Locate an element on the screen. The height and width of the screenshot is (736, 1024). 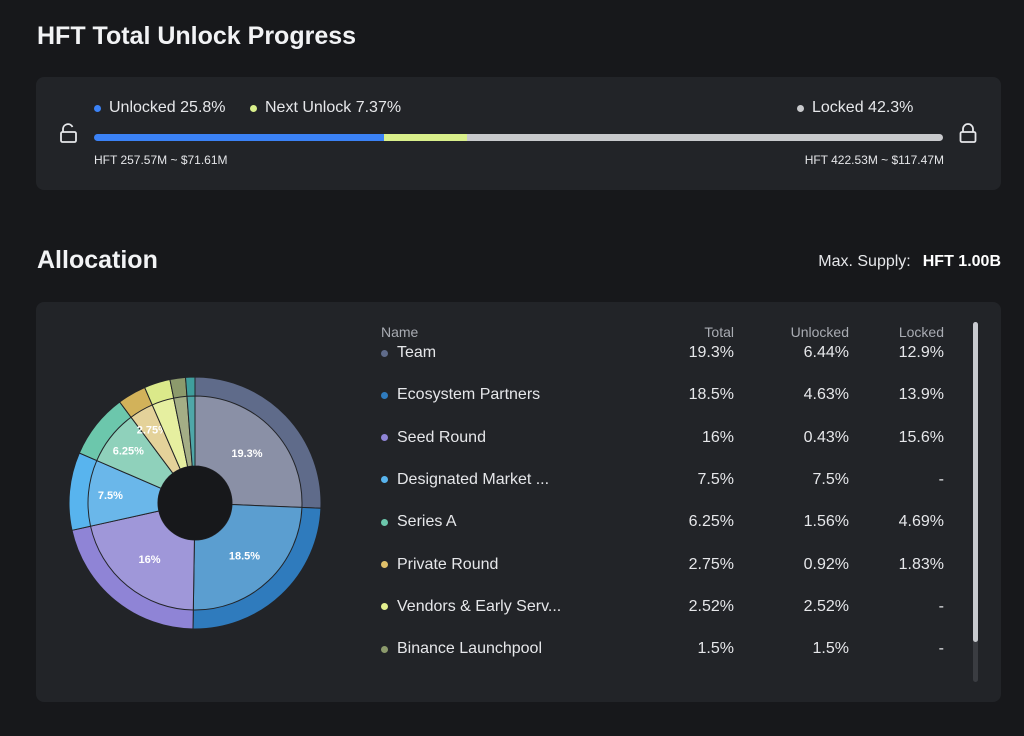
table-row: Designated Market ... 7.5% 7.5% - is located at coordinates (518, 492).